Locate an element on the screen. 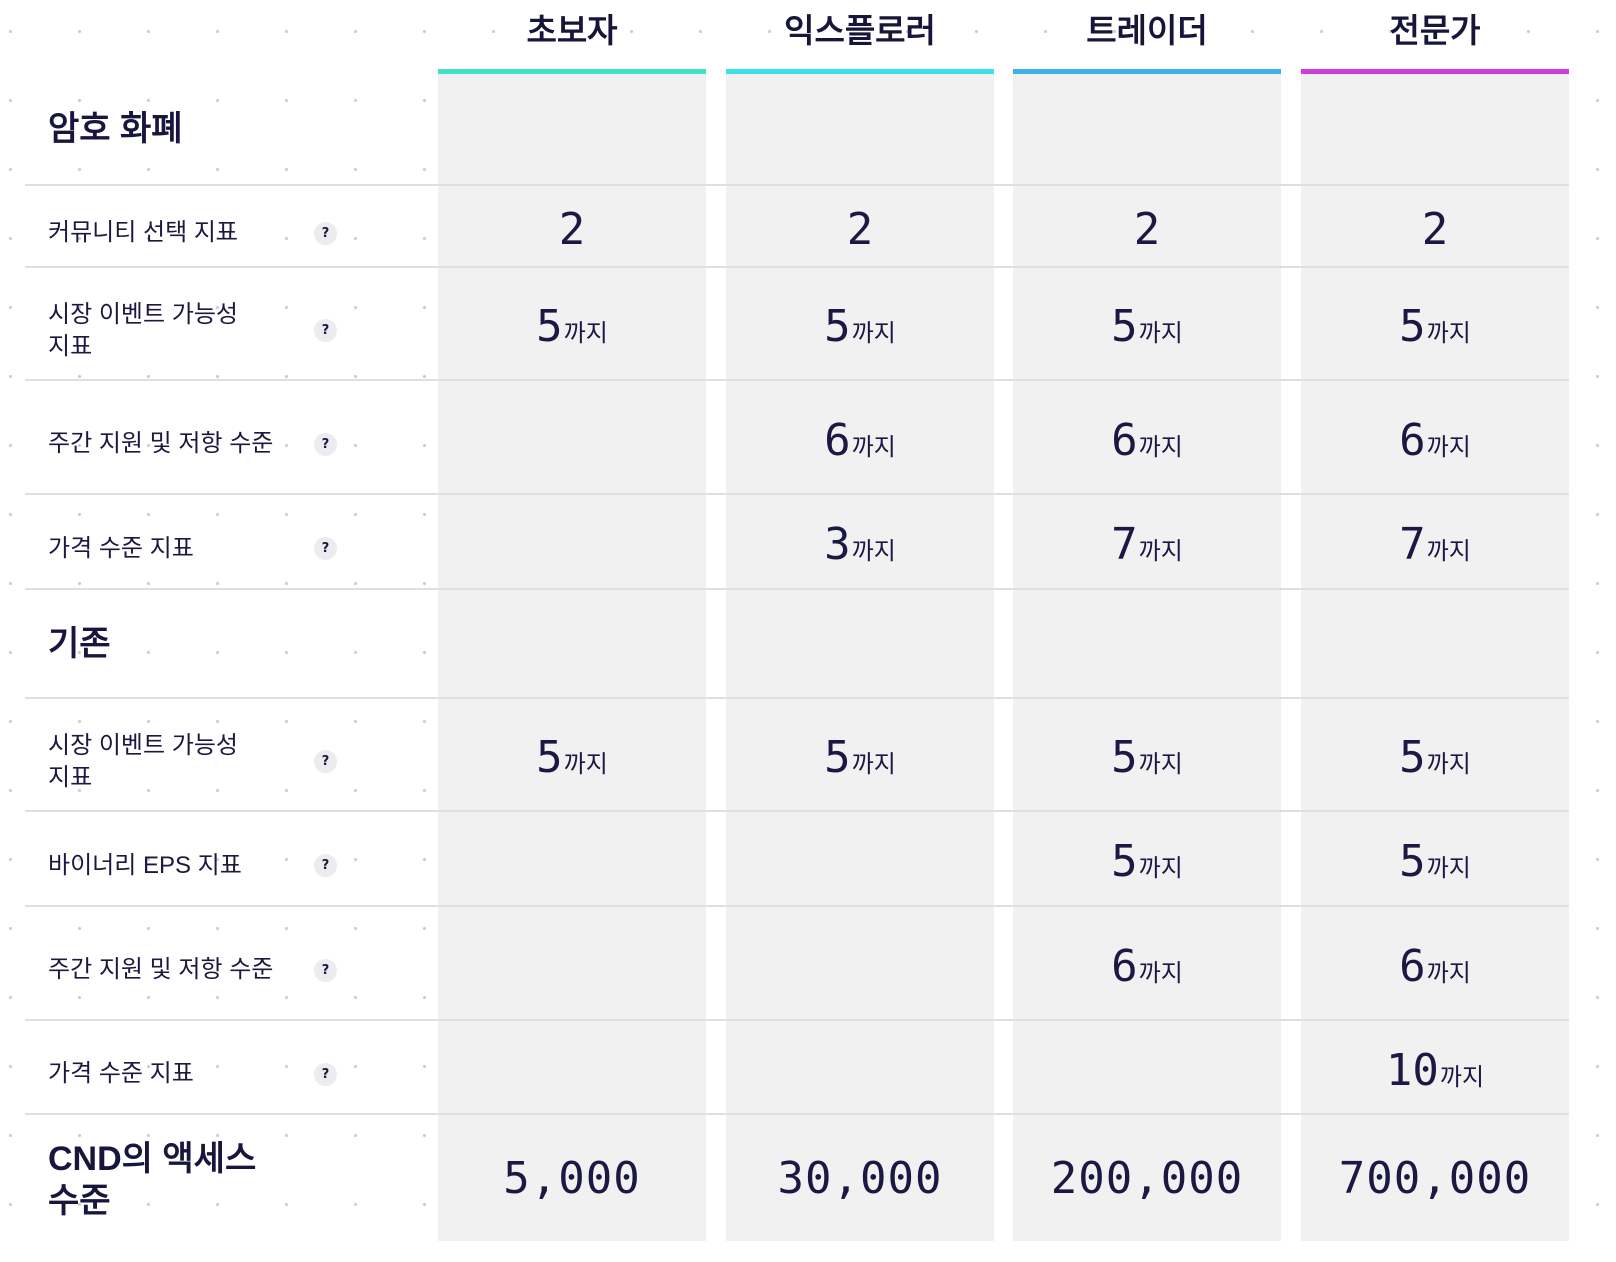 This screenshot has width=1616, height=1262. section-title: 암호 화폐 is located at coordinates (115, 129).